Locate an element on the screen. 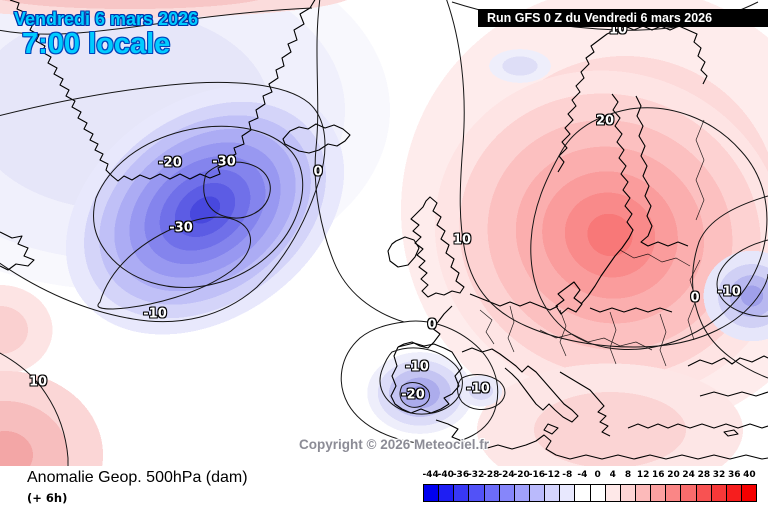 Image resolution: width=768 pixels, height=512 pixels. map-parameter-title: Anomalie Geop. 500hPa (dam) is located at coordinates (137, 477).